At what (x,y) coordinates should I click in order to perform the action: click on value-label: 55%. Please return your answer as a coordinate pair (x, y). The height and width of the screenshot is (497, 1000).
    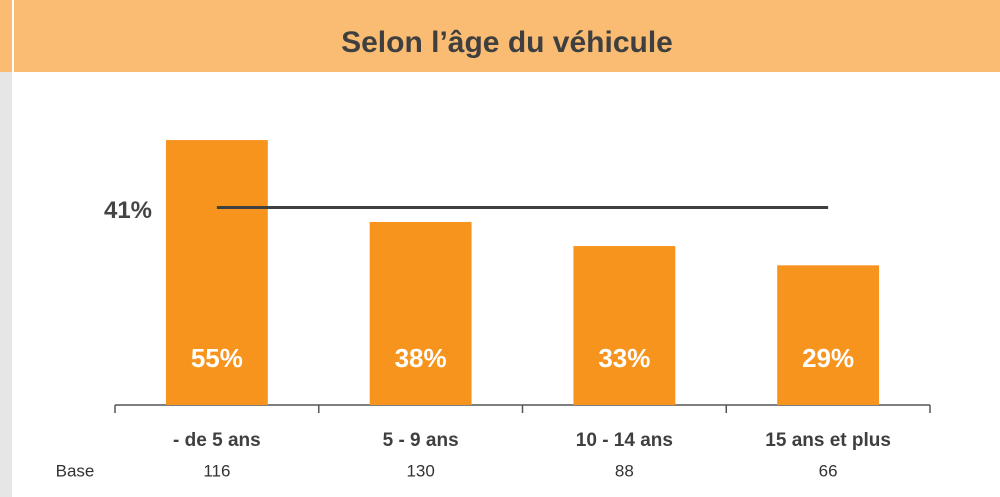
    Looking at the image, I should click on (217, 358).